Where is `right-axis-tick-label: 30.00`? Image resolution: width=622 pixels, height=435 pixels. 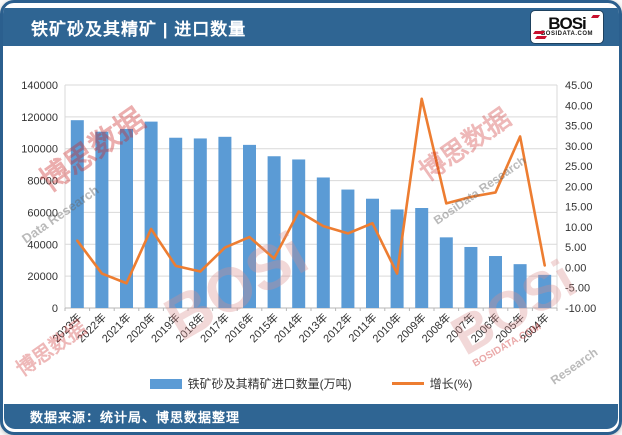 right-axis-tick-label: 30.00 is located at coordinates (579, 147).